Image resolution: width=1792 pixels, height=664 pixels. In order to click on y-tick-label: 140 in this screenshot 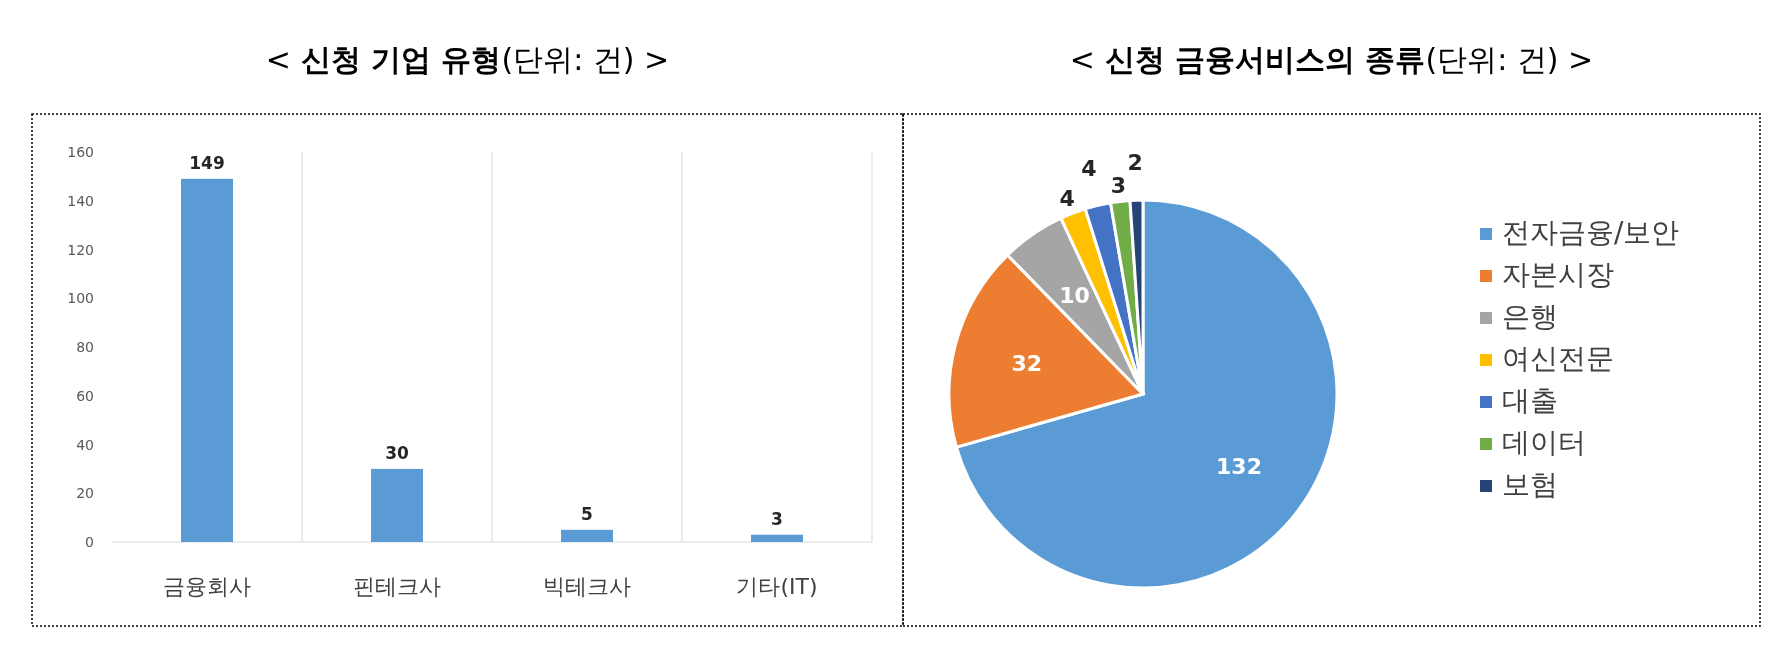, I will do `click(80, 200)`.